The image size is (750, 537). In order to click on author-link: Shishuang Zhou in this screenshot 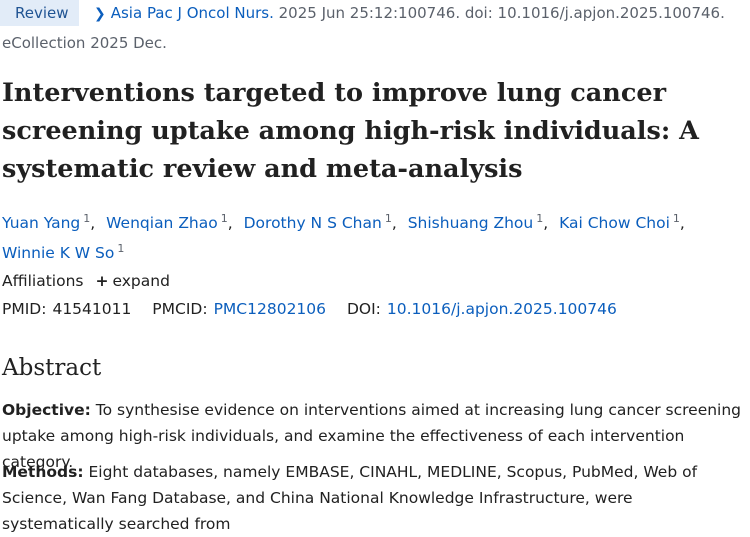, I will do `click(470, 223)`.